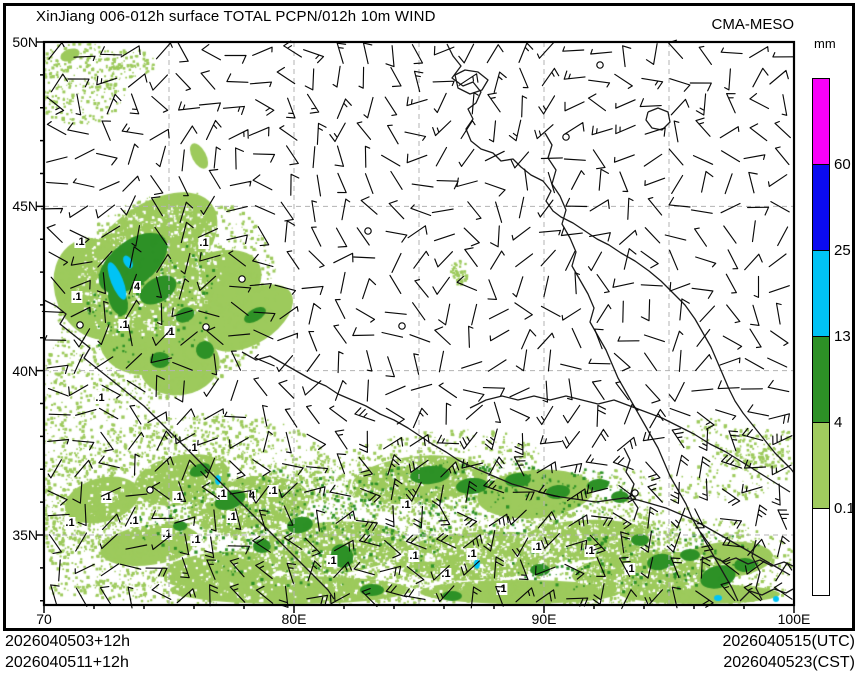  Describe the element at coordinates (294, 619) in the screenshot. I see `lon-tick-label: 80E` at that location.